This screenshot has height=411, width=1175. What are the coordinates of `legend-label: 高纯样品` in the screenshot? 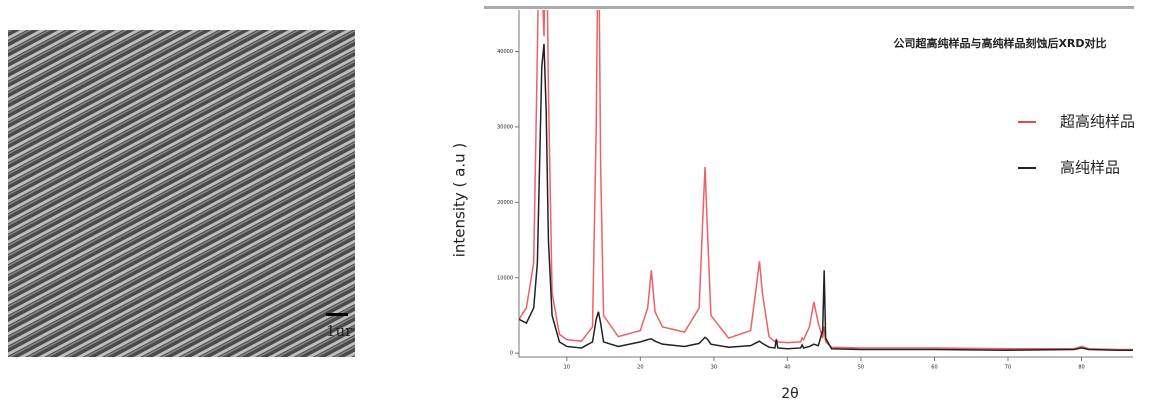 It's located at (1090, 168).